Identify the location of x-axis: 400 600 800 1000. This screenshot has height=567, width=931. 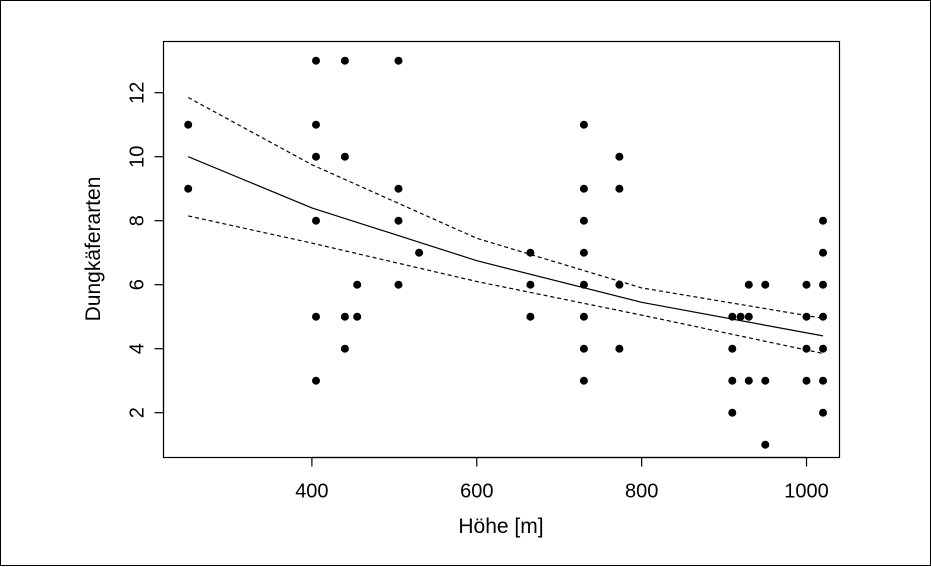
(562, 479).